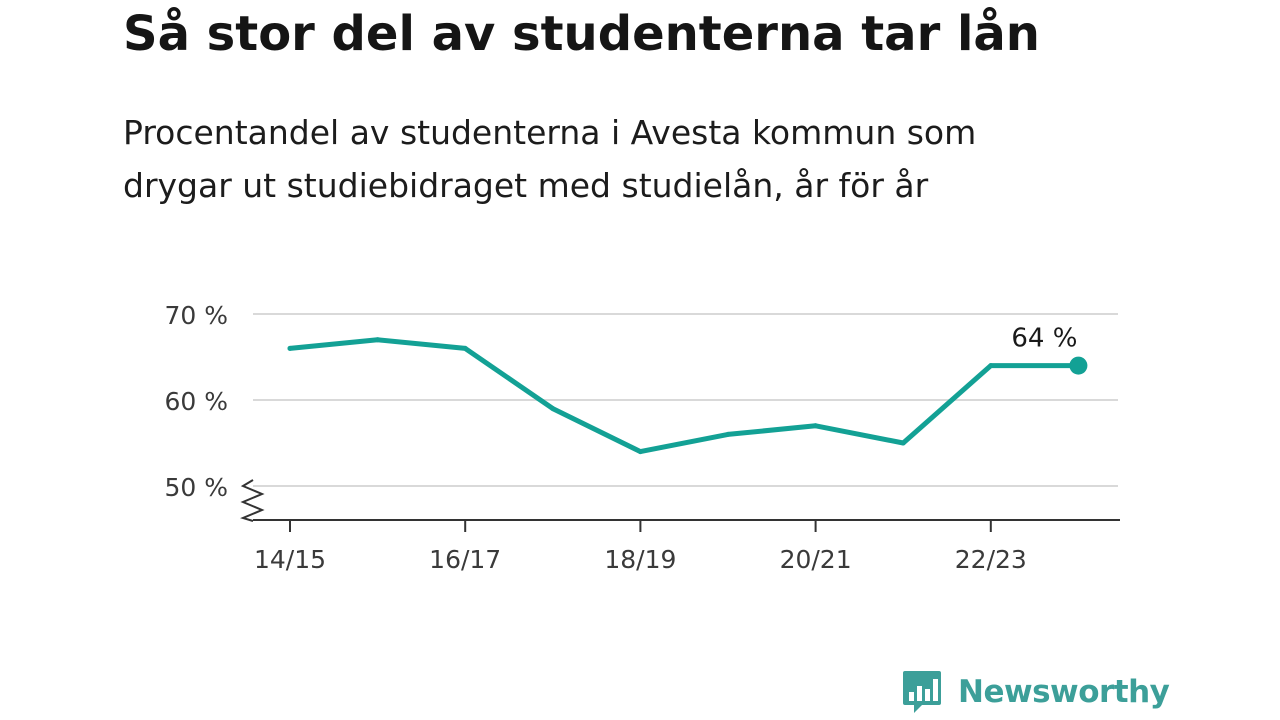 The image size is (1280, 720). Describe the element at coordinates (1078, 365) in the screenshot. I see `end-point-marker` at that location.